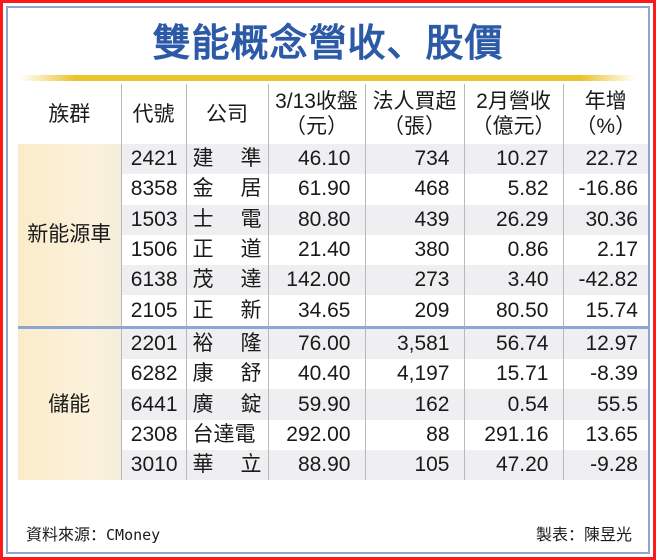 The width and height of the screenshot is (656, 560). What do you see at coordinates (203, 159) in the screenshot?
I see `company-name-part: 建` at bounding box center [203, 159].